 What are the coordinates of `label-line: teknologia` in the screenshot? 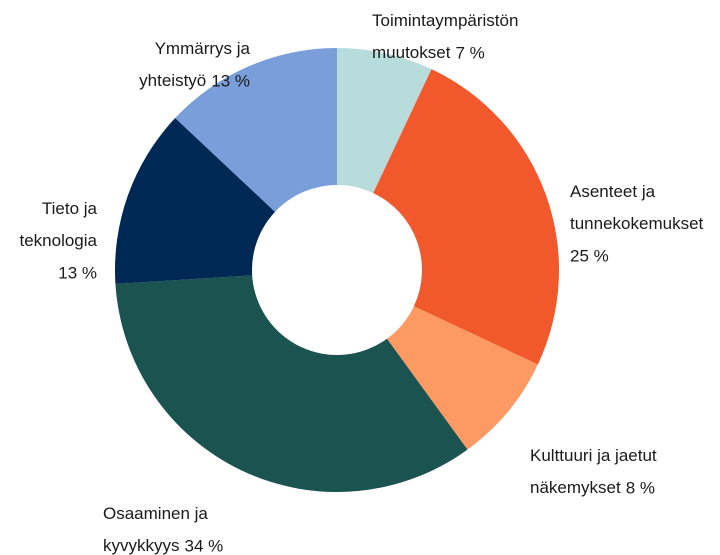 It's located at (58, 240).